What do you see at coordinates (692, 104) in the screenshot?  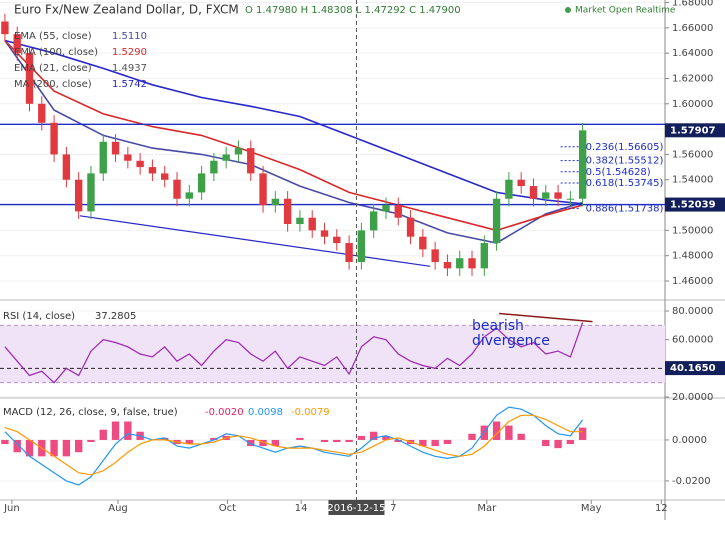 I see `y-tick-label: 1.60000` at bounding box center [692, 104].